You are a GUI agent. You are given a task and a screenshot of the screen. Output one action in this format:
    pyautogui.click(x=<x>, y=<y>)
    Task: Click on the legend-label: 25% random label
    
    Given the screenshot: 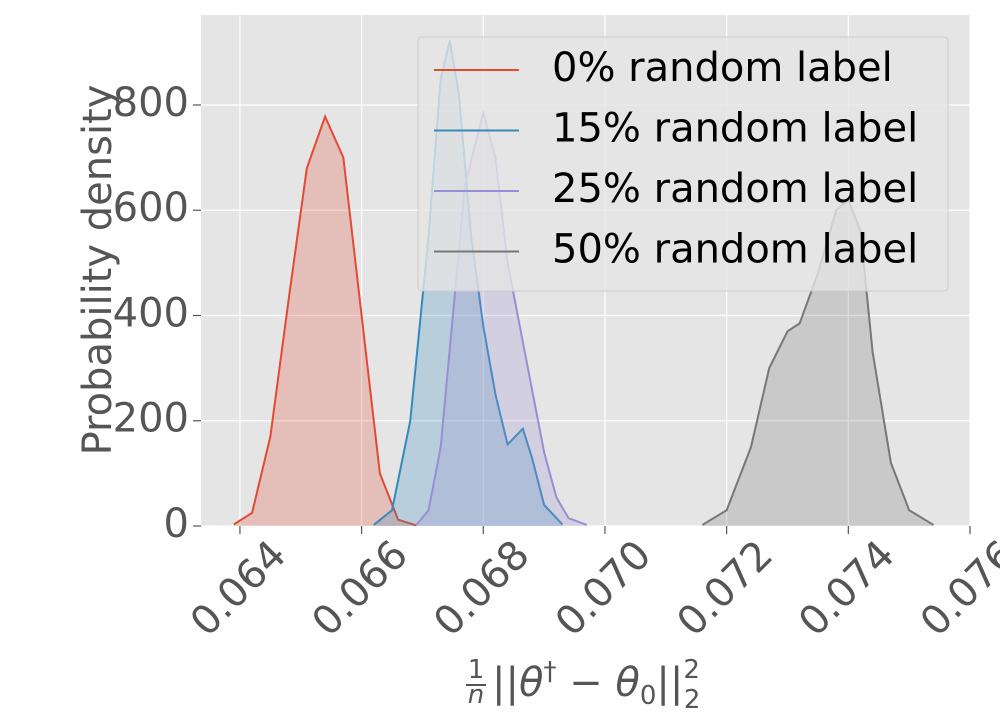 What is the action you would take?
    pyautogui.click(x=735, y=189)
    